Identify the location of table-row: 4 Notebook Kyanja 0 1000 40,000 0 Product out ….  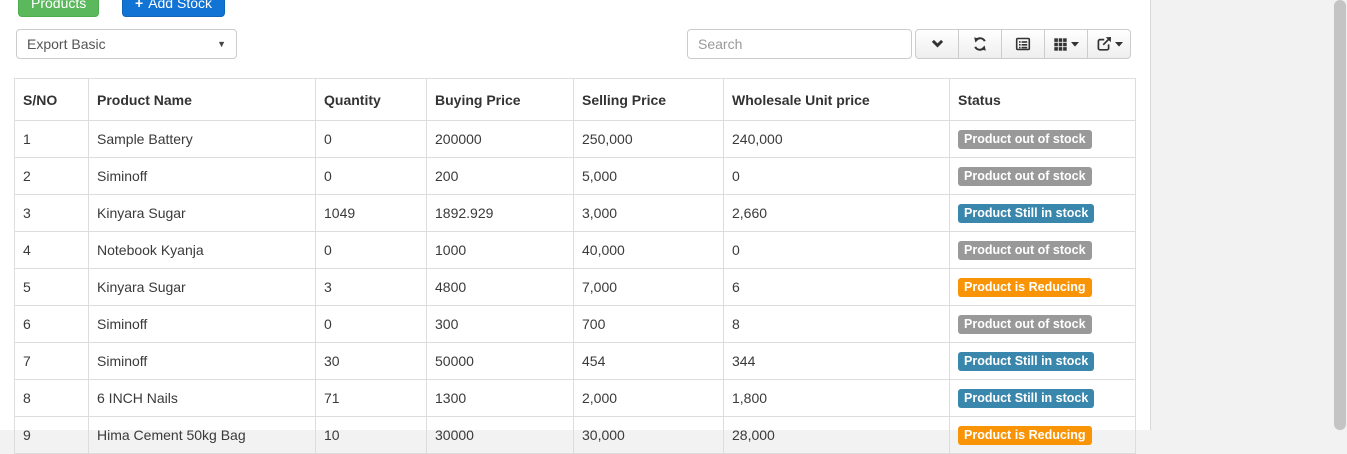
(575, 250).